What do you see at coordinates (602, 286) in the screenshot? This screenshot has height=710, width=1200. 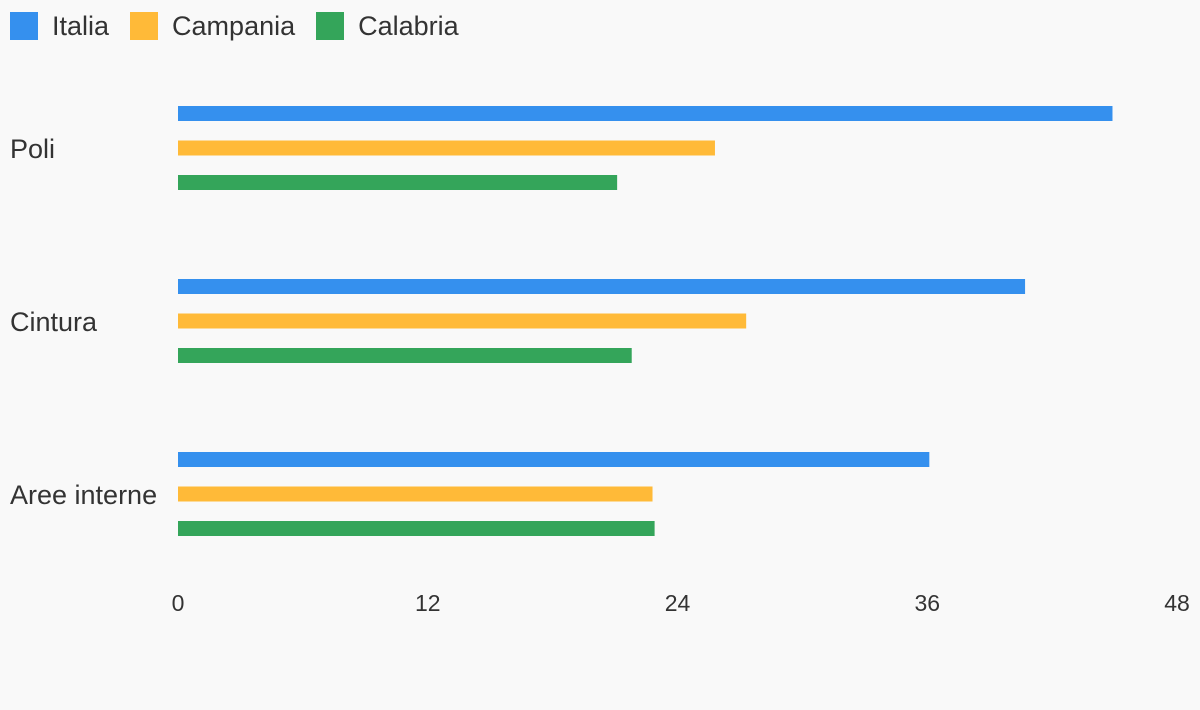 I see `bar-italia-cintura` at bounding box center [602, 286].